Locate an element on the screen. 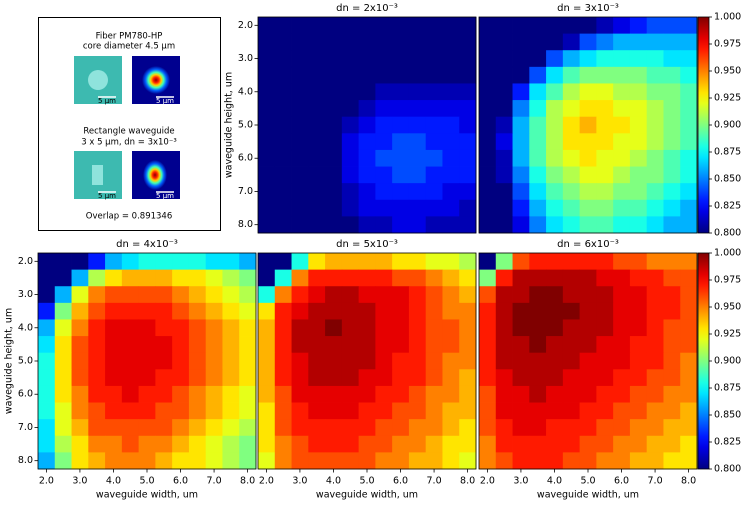  y-tick-label: 2.0 is located at coordinates (25, 261).